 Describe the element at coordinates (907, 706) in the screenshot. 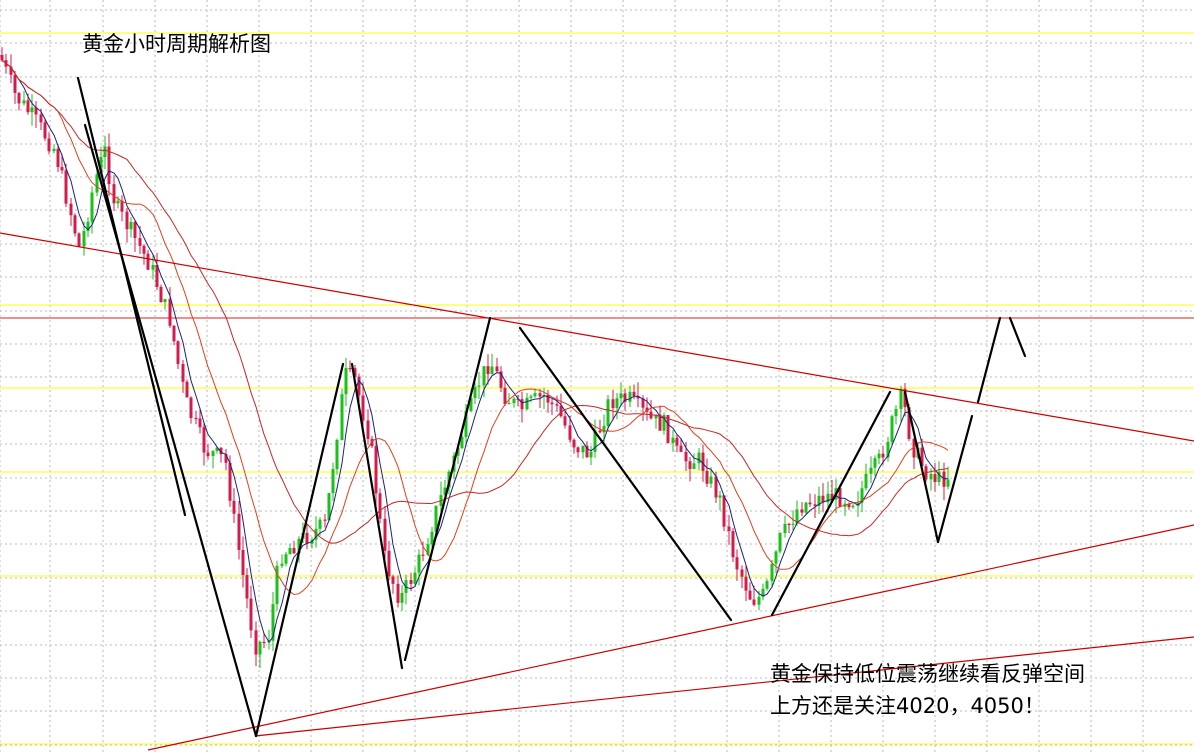

I see `annotation-text-2: 上方还是关注4020，4050！` at that location.